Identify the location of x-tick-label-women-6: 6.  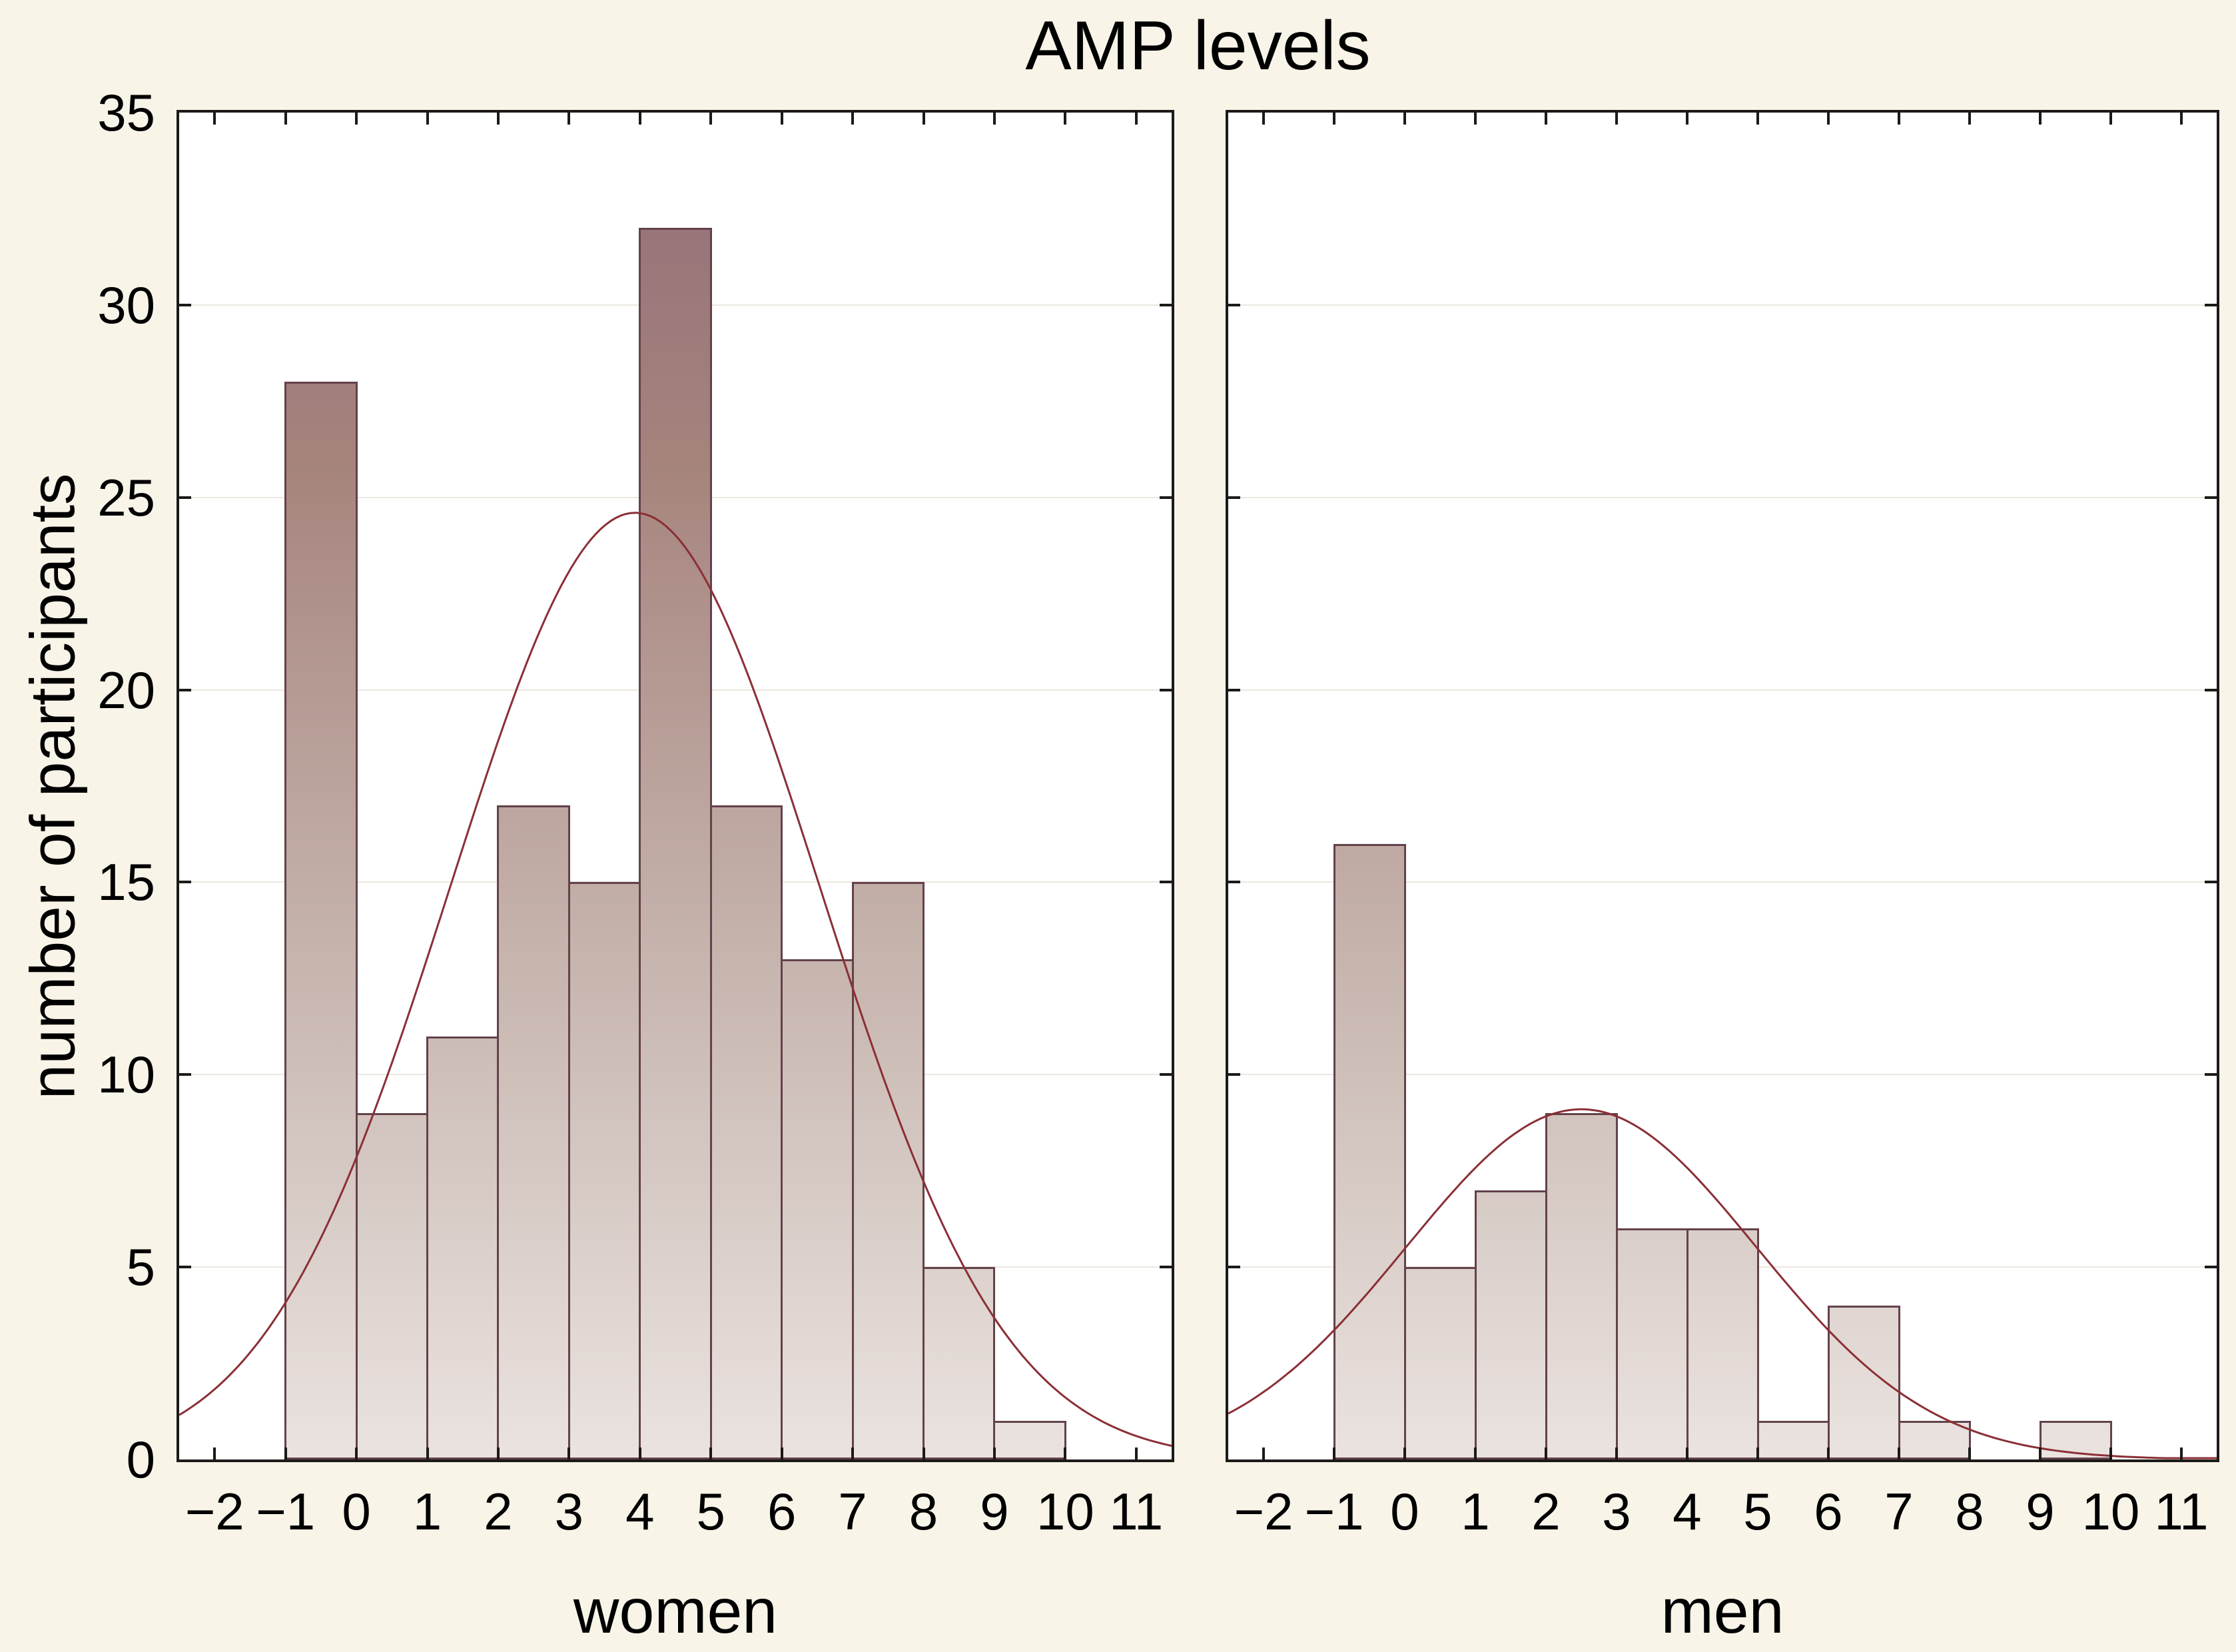
(782, 1511).